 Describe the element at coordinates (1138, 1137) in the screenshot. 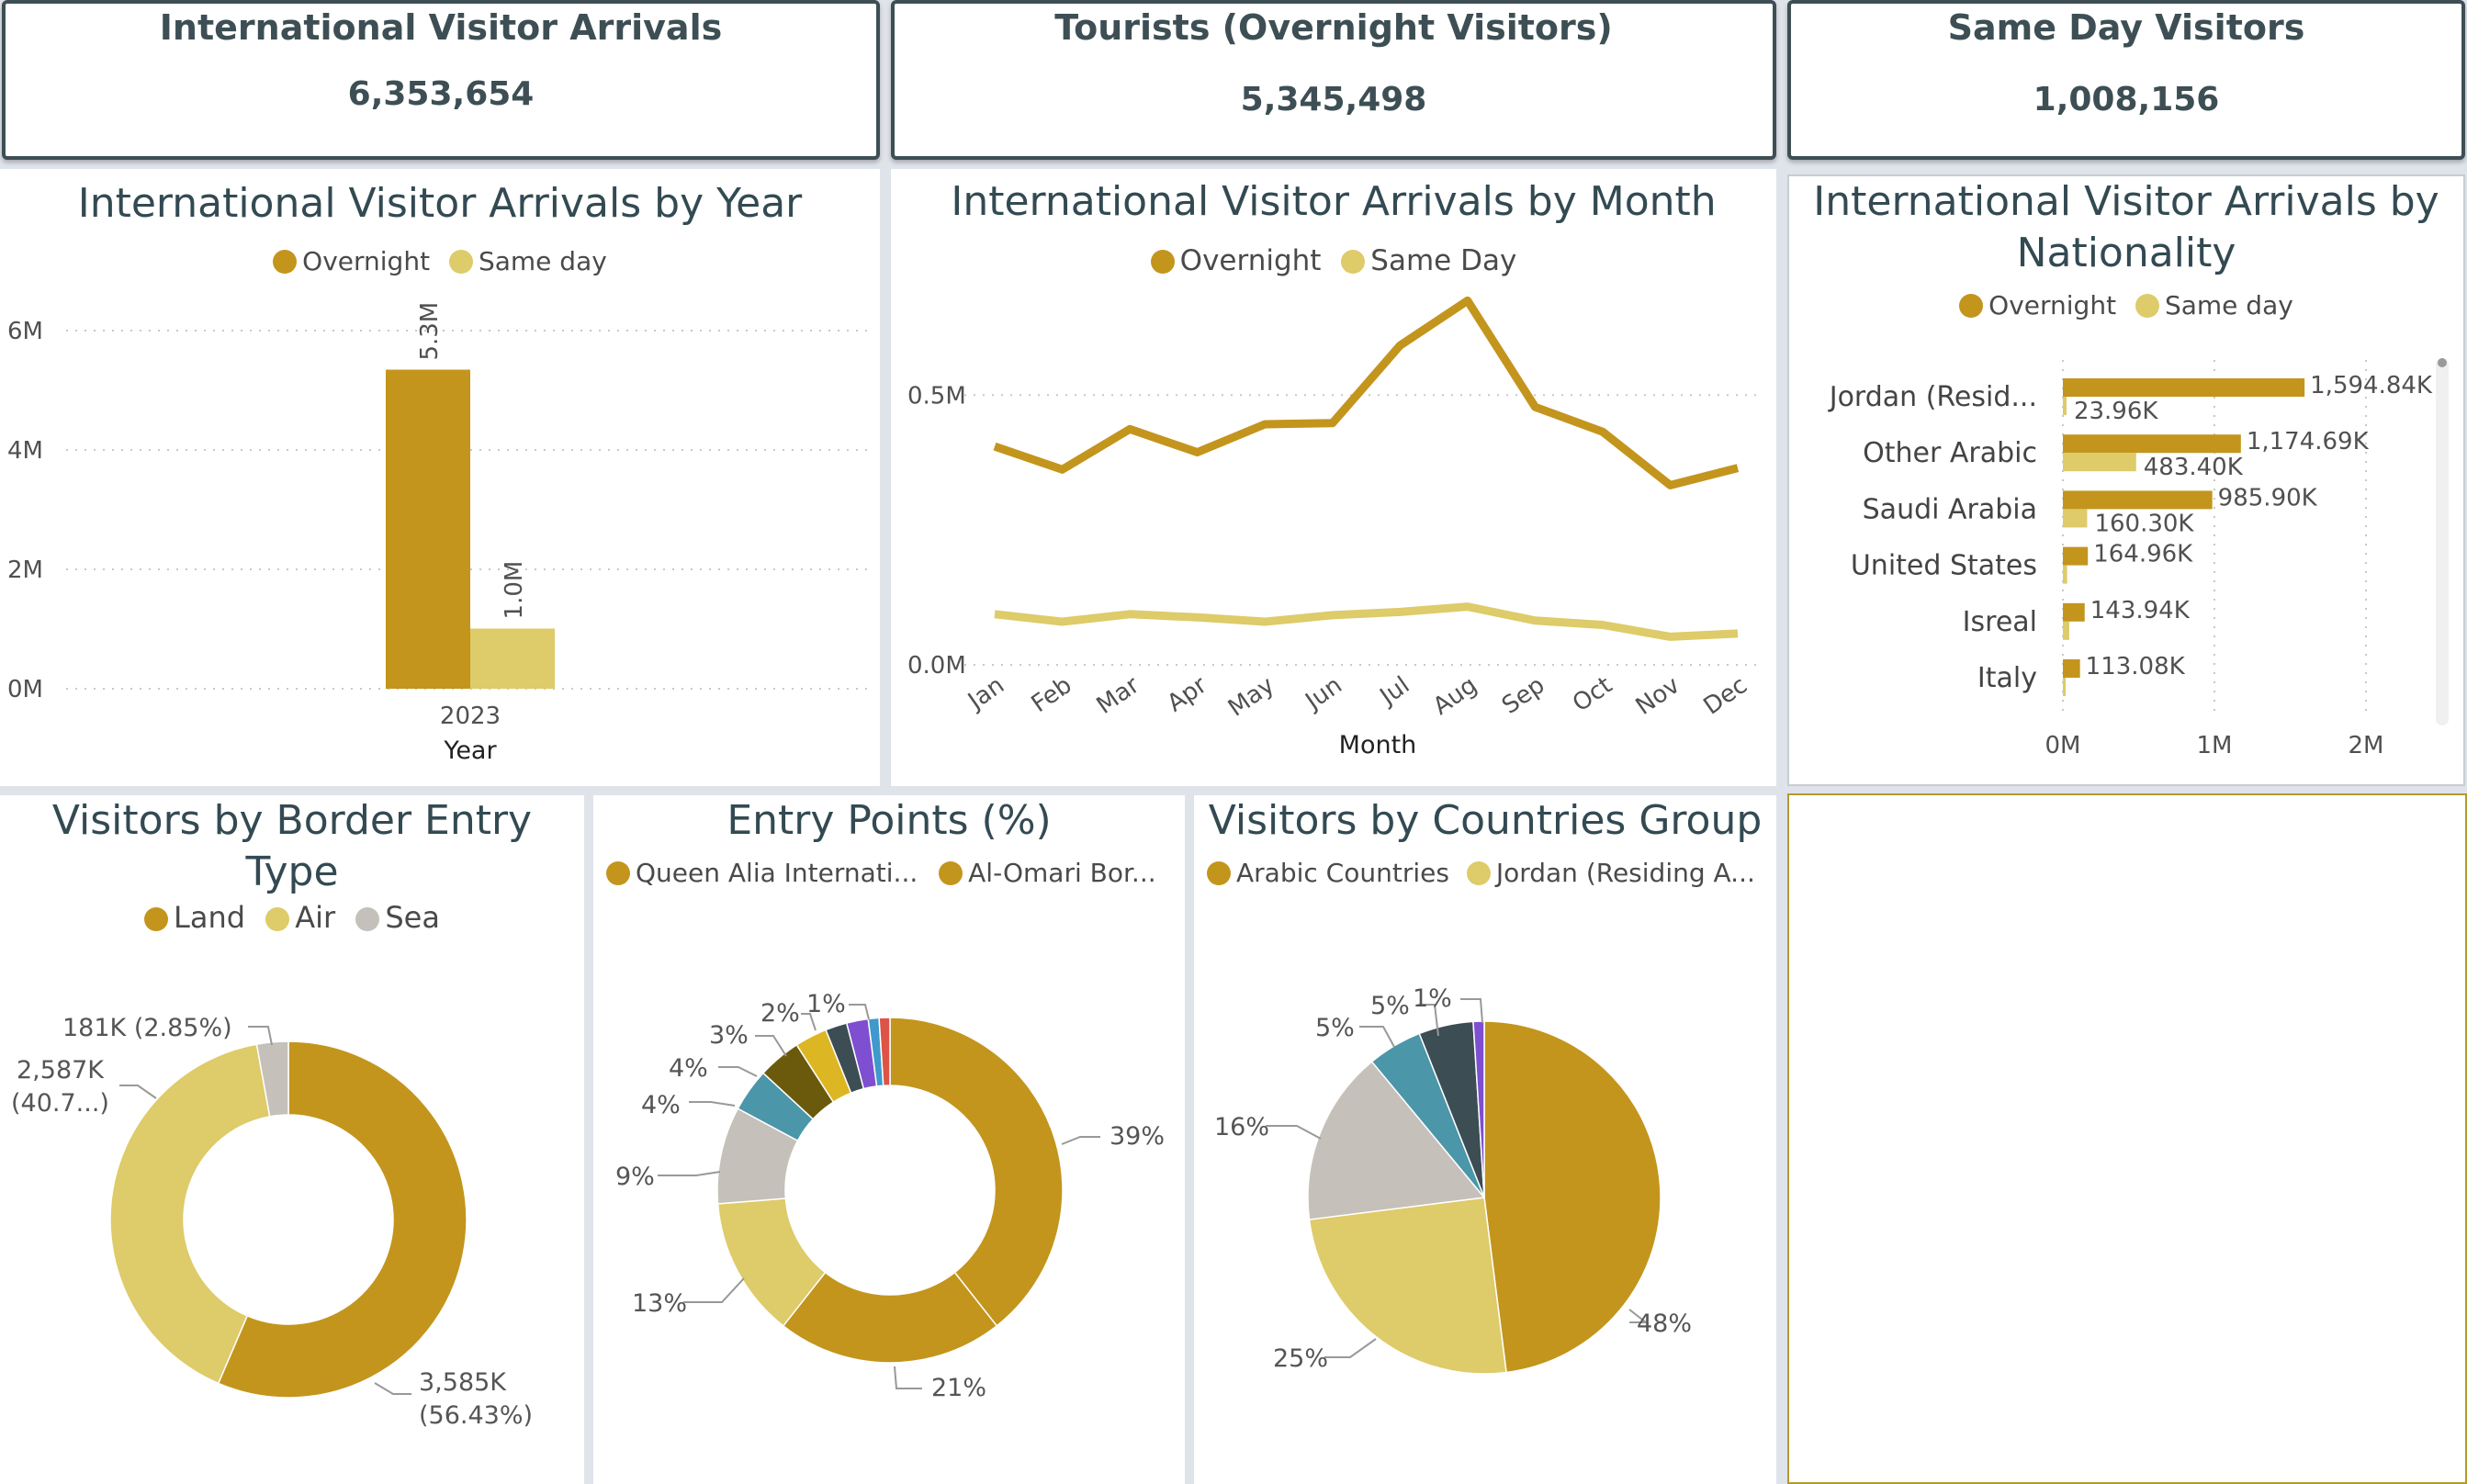

I see `data-label: 39%` at that location.